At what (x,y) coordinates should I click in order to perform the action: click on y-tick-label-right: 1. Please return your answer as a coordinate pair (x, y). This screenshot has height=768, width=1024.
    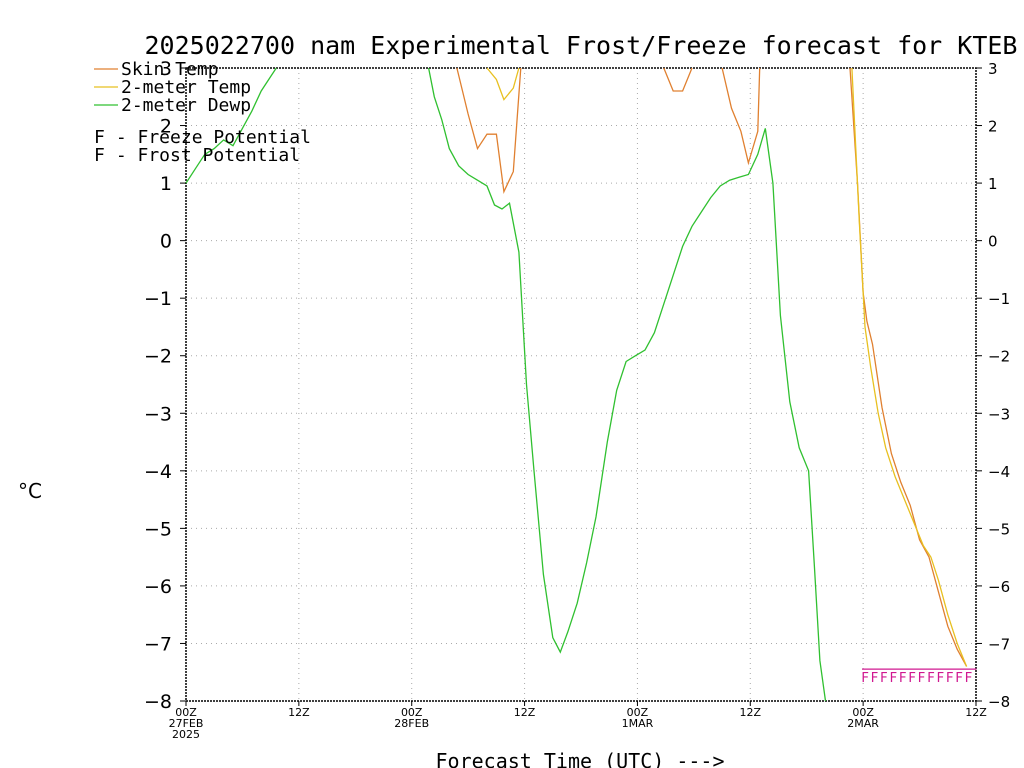
    Looking at the image, I should click on (993, 184).